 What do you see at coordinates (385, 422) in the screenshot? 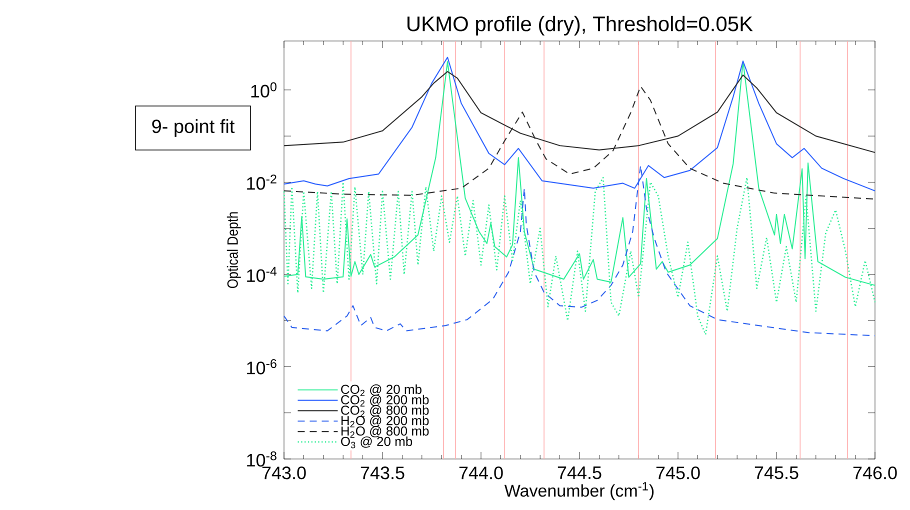
I see `legend-label: H$_{2}$O @ 200 mb` at bounding box center [385, 422].